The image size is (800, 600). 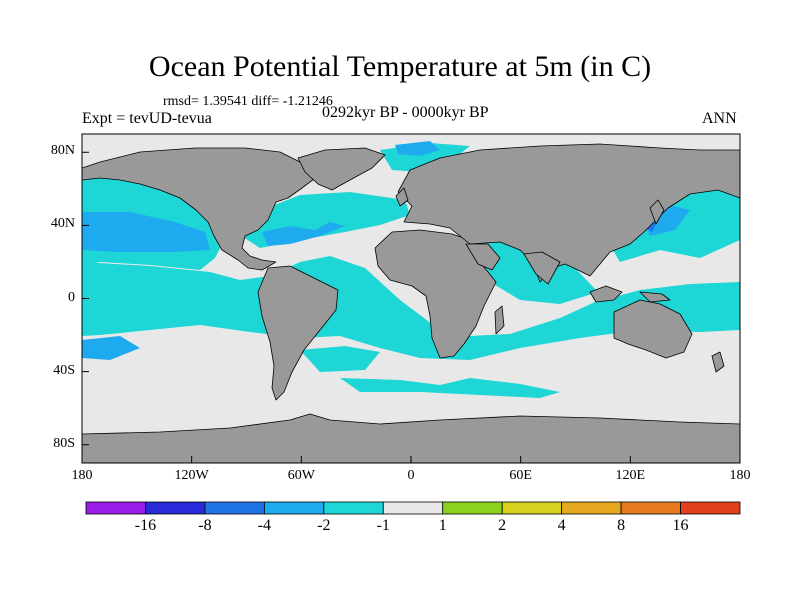 I want to click on anomaly-south-pacific-patch, so click(x=111, y=348).